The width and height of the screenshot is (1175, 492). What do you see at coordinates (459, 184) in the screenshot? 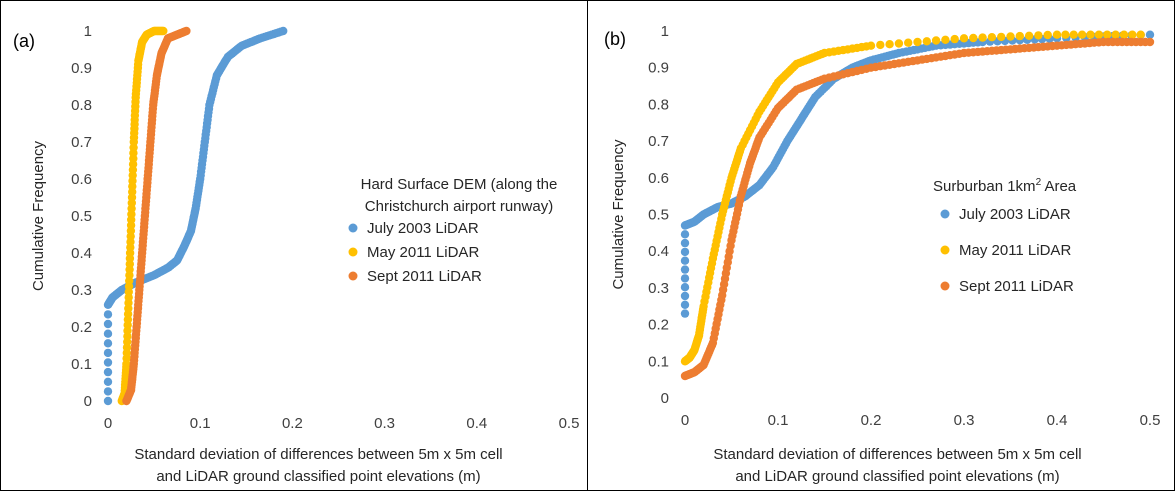
I see `legend-title-line: Hard Surface DEM (along the` at bounding box center [459, 184].